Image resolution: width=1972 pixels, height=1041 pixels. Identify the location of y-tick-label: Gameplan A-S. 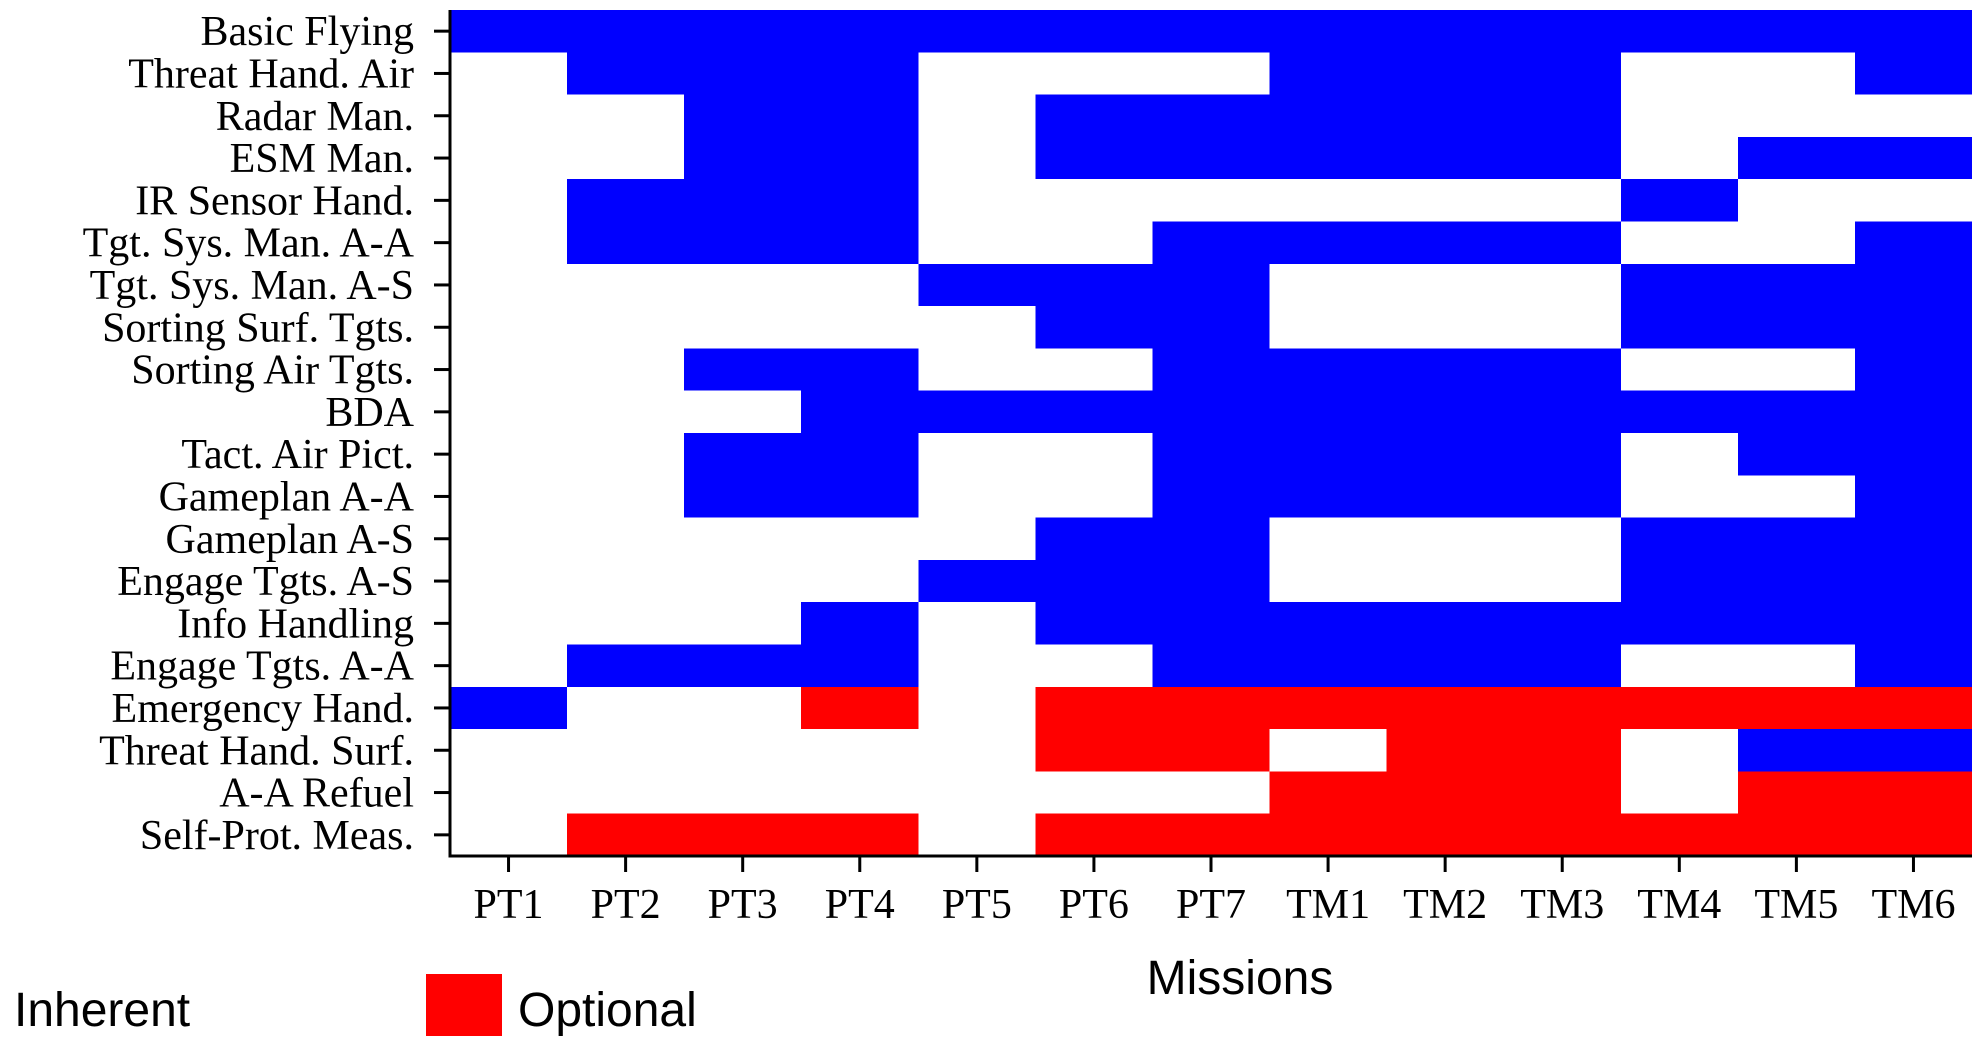
(290, 540).